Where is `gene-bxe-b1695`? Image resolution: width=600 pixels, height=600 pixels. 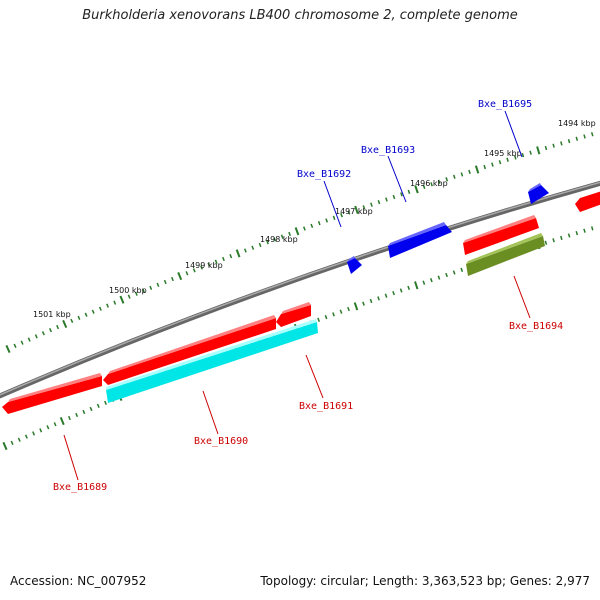
gene-bxe-b1695 is located at coordinates (538, 193).